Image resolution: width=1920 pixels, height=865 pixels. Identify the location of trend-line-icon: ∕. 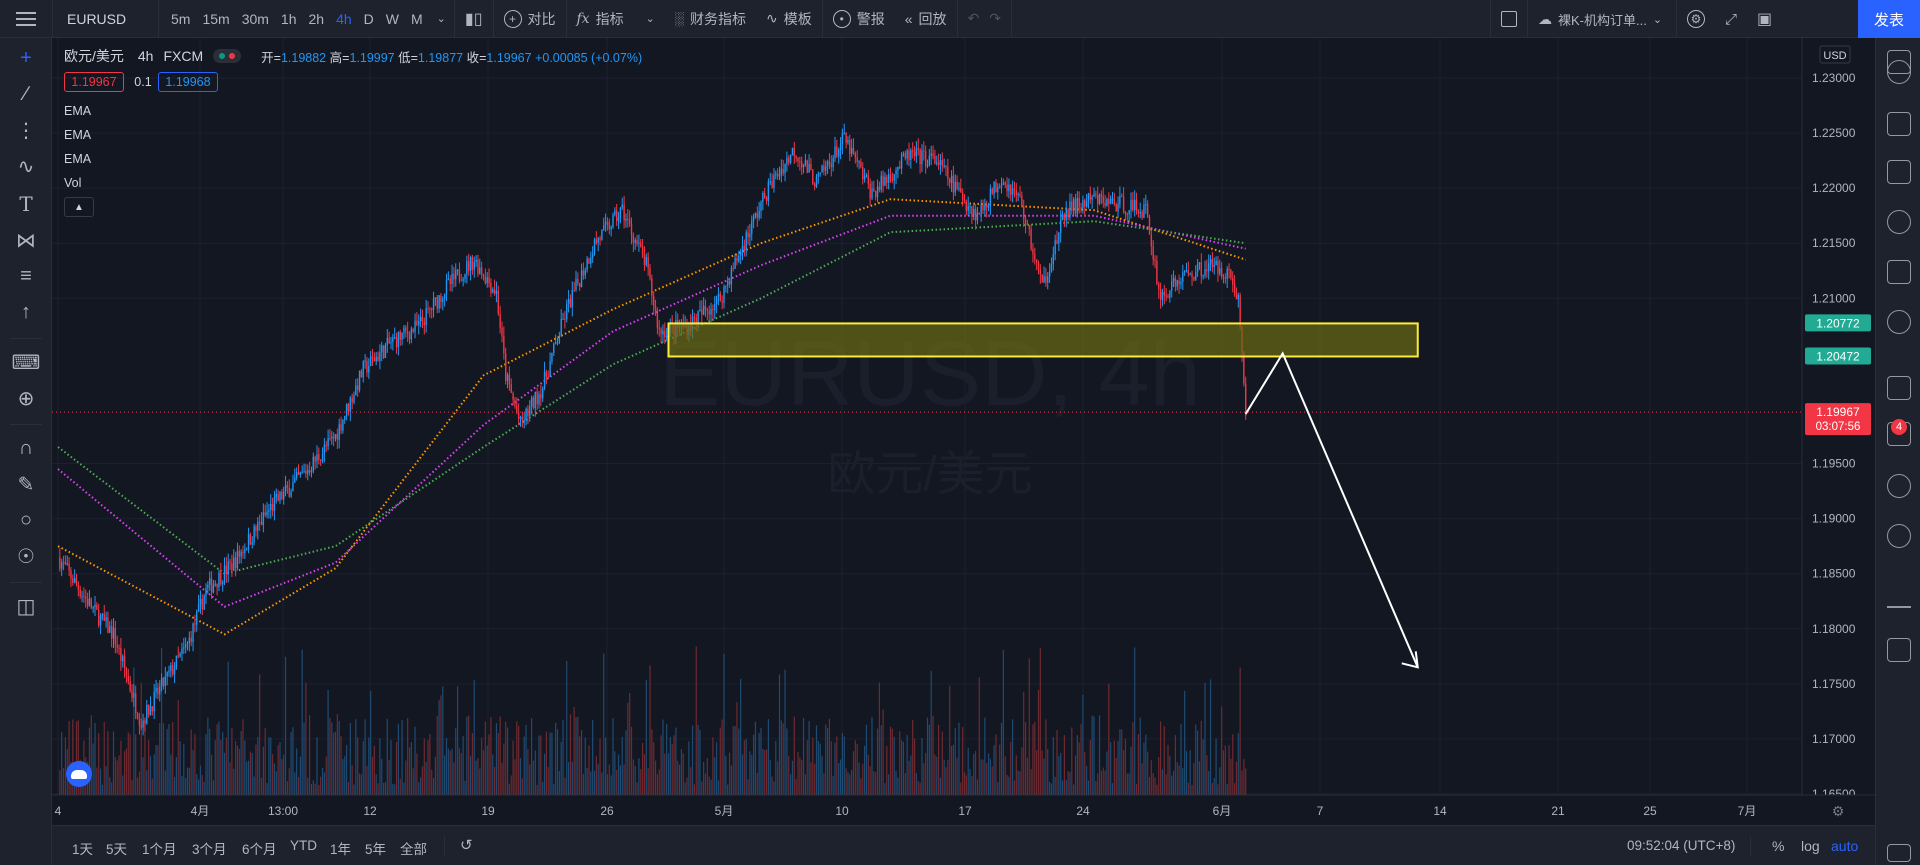
(26, 93).